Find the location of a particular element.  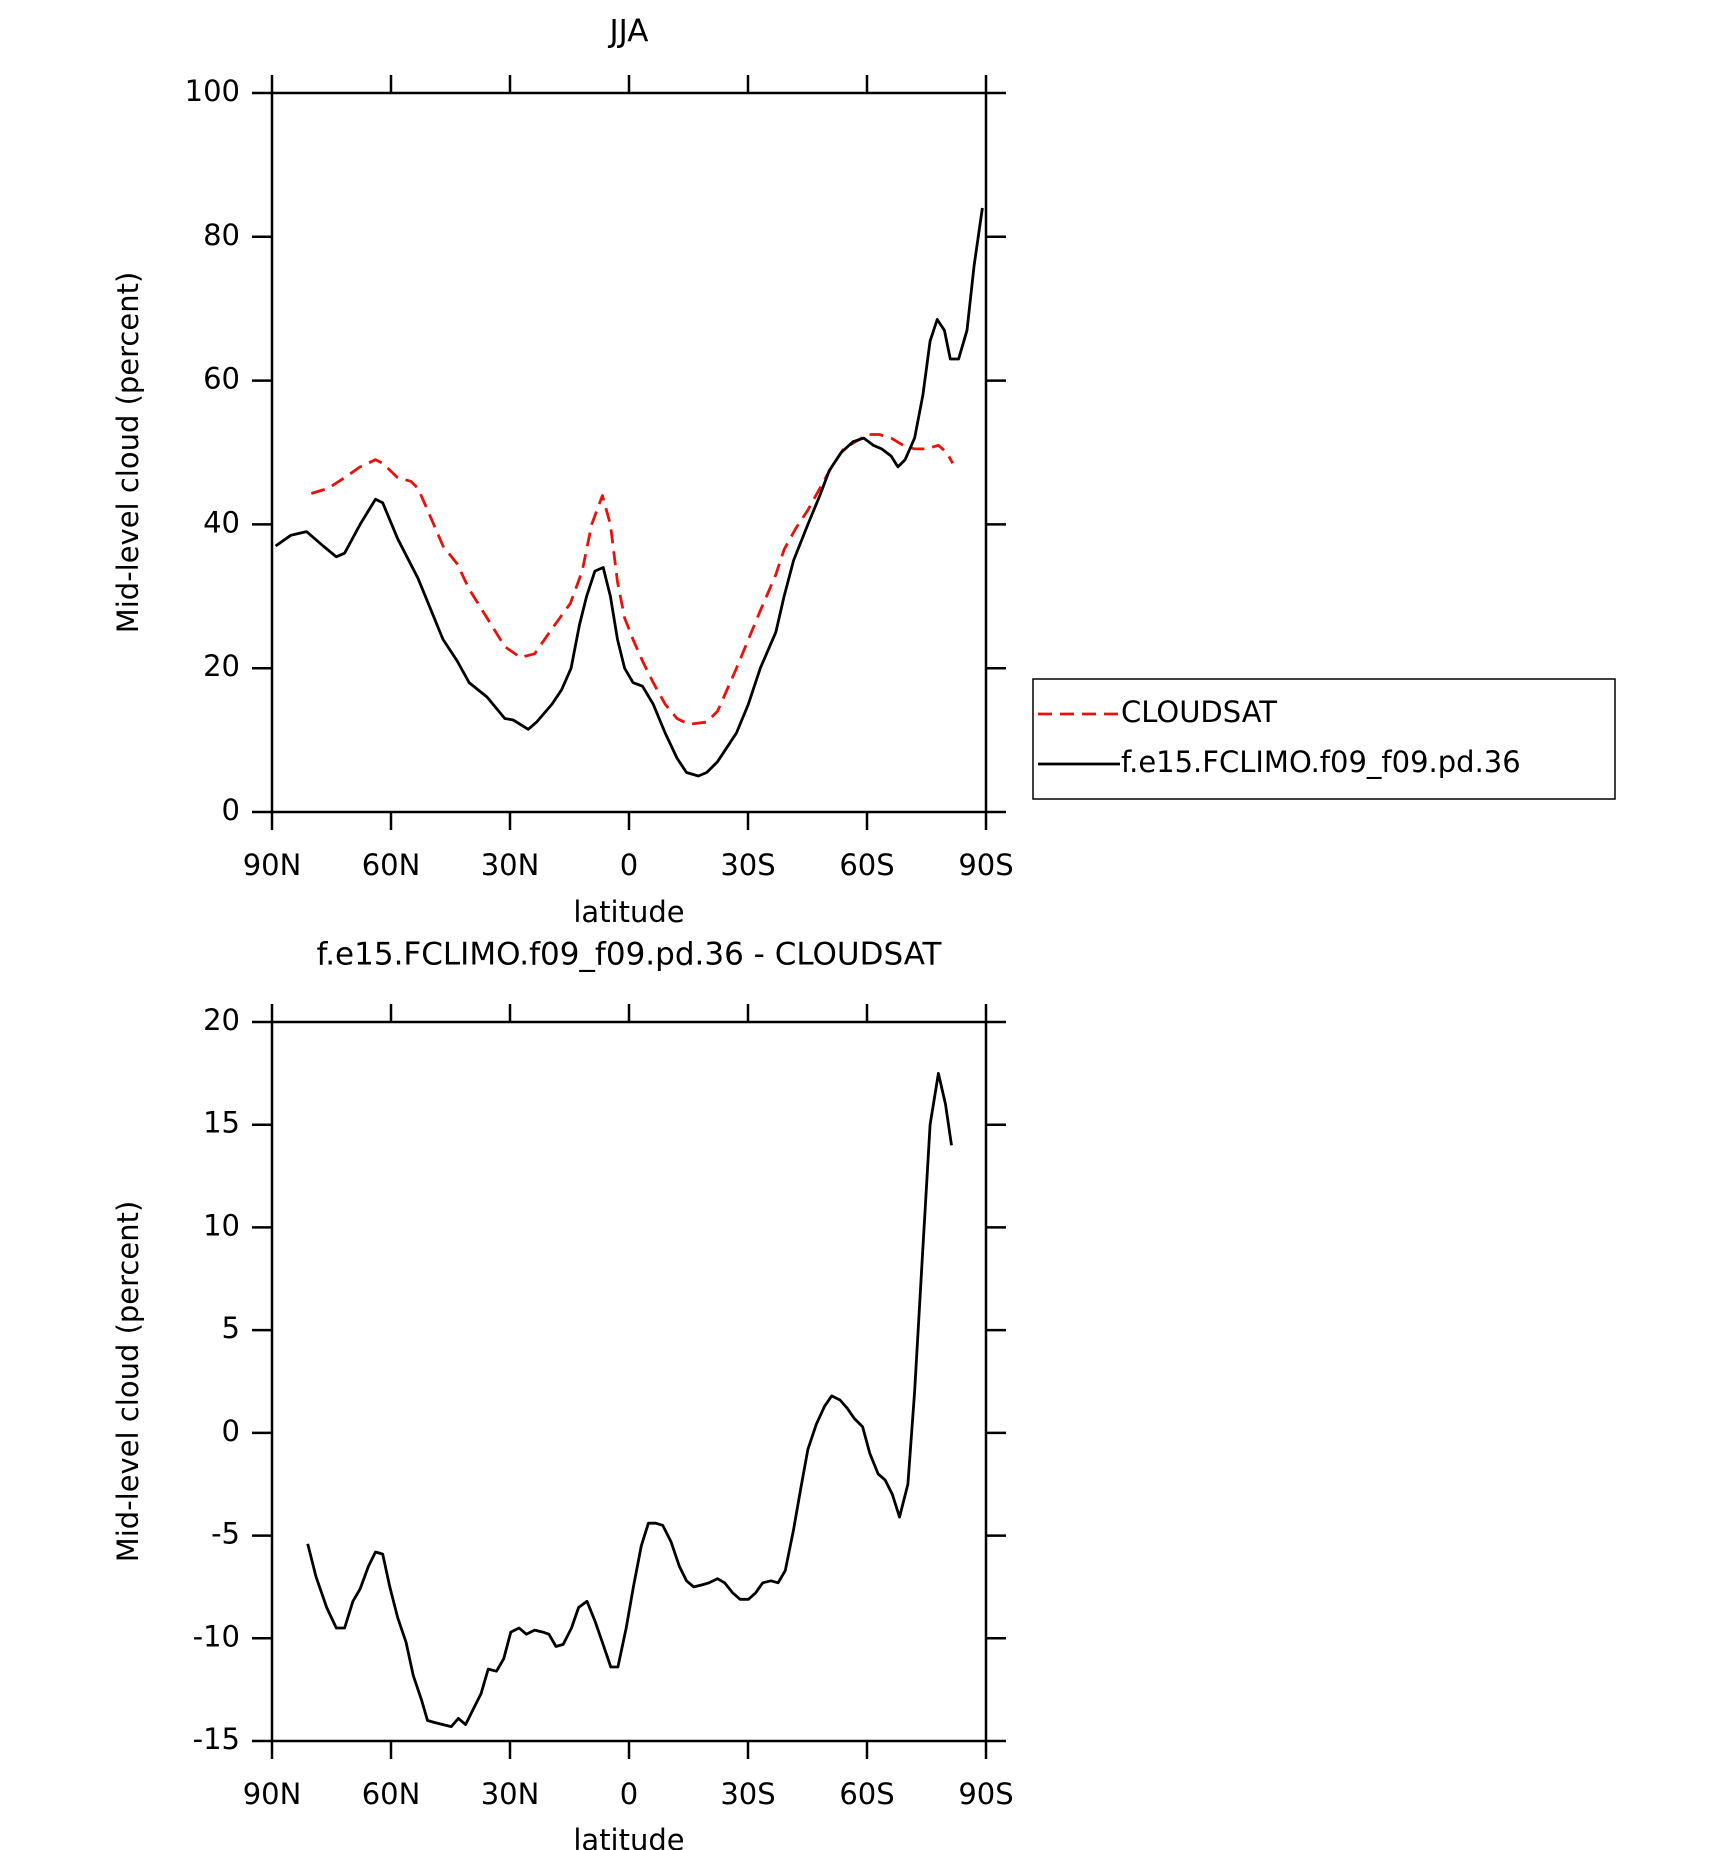

y-tick-label: 60 is located at coordinates (221, 379).